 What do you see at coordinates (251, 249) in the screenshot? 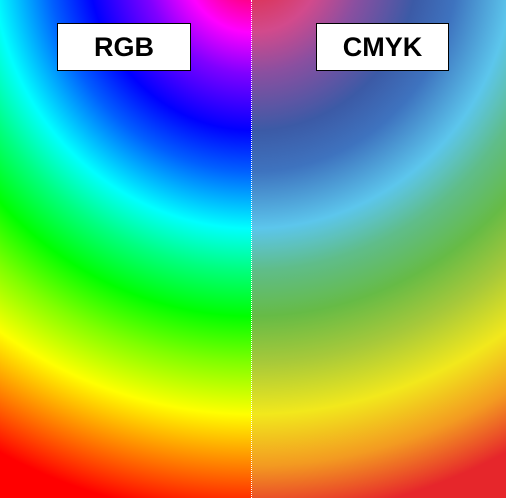
I see `center-divider` at bounding box center [251, 249].